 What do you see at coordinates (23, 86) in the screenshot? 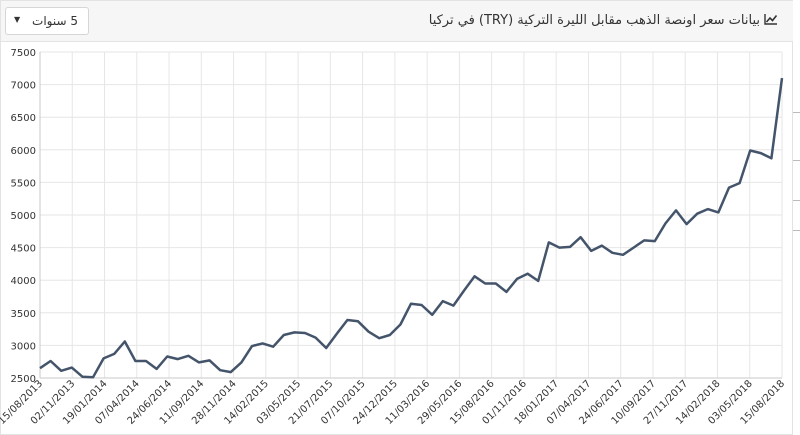
I see `y-tick-label: 7000` at bounding box center [23, 86].